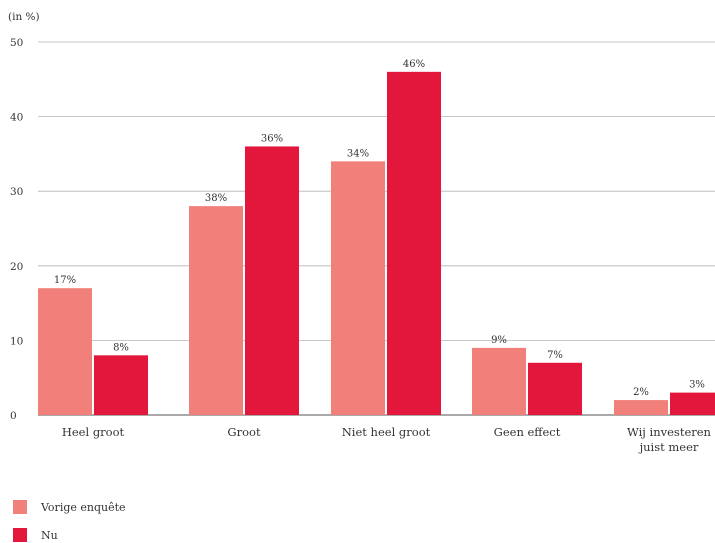  What do you see at coordinates (83, 507) in the screenshot?
I see `legend-label: Vorige enquête` at bounding box center [83, 507].